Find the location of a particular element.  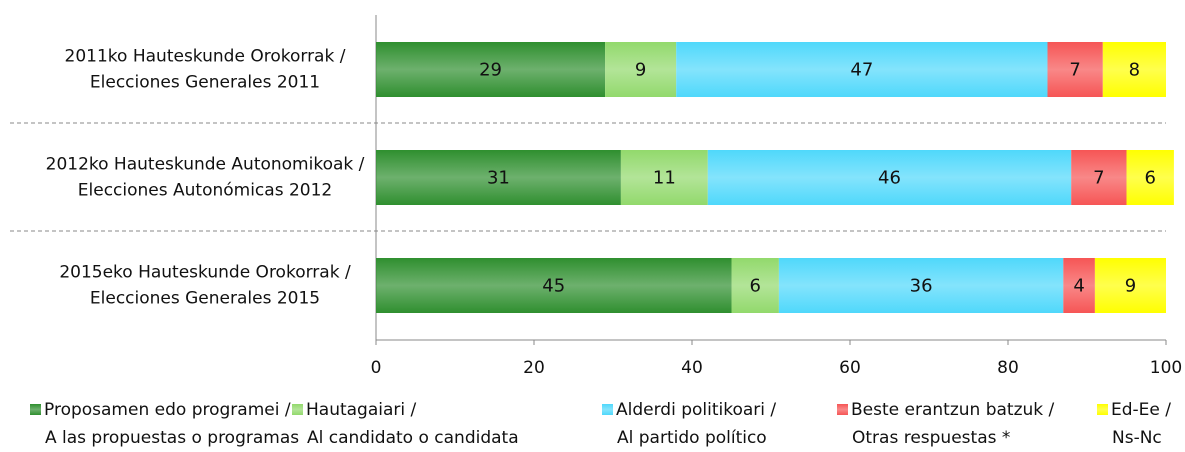

x-tick-label: 100 is located at coordinates (1166, 368).